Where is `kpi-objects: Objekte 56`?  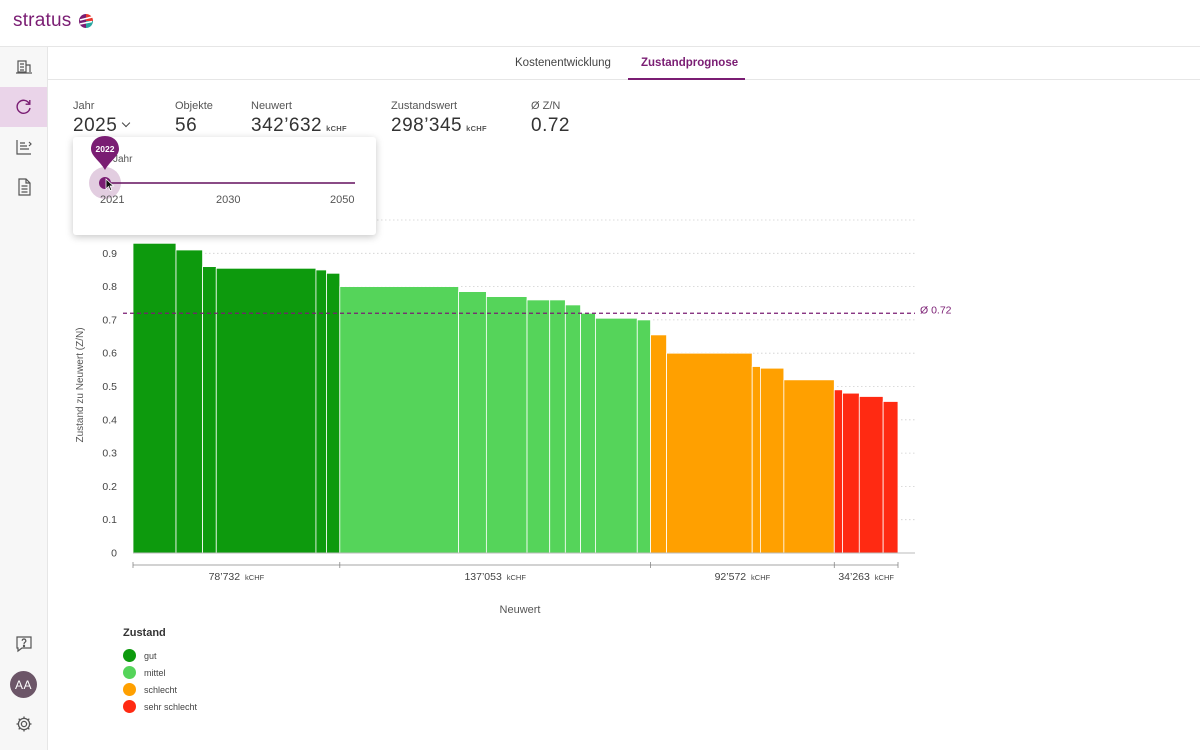 kpi-objects: Objekte 56 is located at coordinates (194, 118).